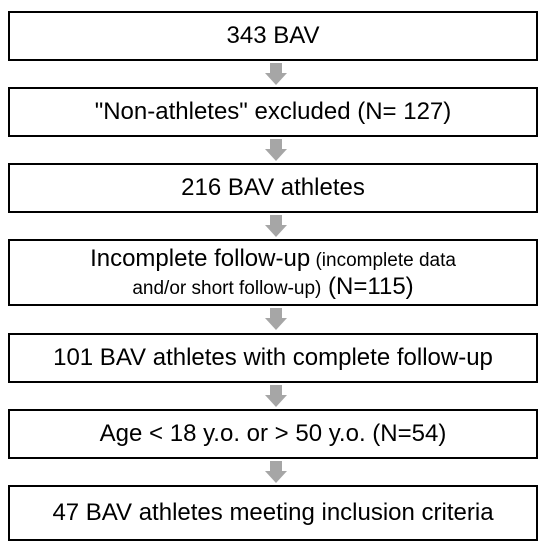 This screenshot has height=545, width=550. Describe the element at coordinates (227, 288) in the screenshot. I see `incomplete-follow-up-detail-2: and/or short follow-up)` at that location.